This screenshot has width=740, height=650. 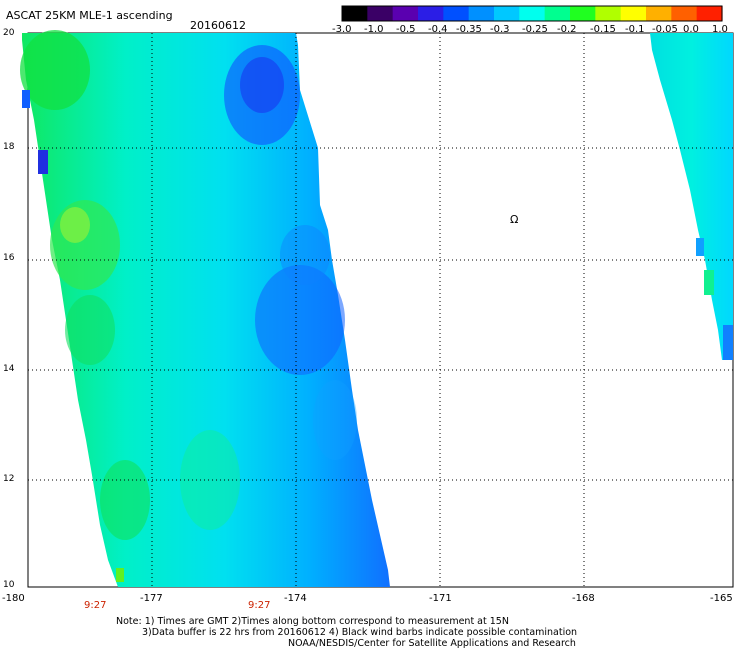 What do you see at coordinates (535, 29) in the screenshot?
I see `colorbar-label: -0.25` at bounding box center [535, 29].